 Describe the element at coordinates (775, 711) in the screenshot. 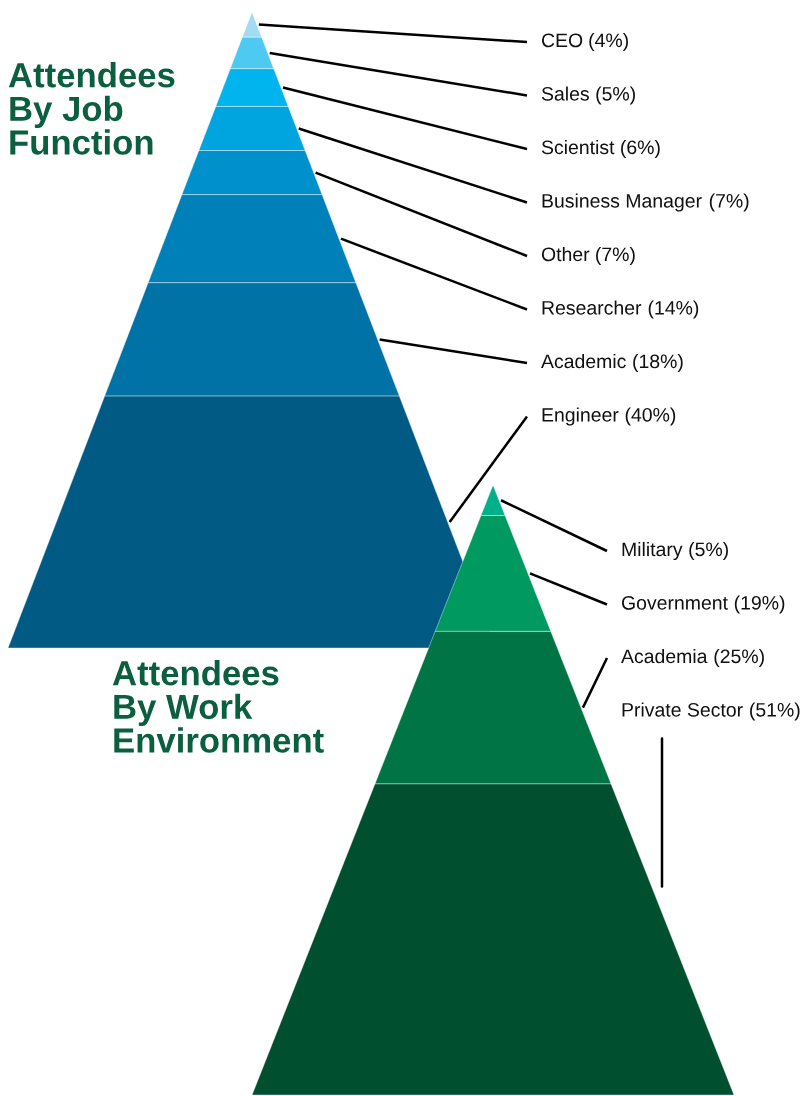

I see `data-label: (51%)` at that location.